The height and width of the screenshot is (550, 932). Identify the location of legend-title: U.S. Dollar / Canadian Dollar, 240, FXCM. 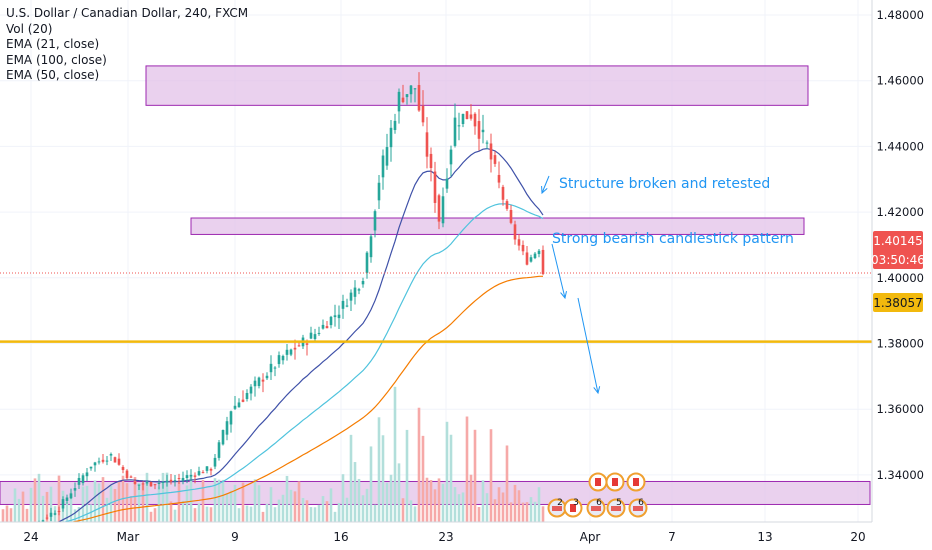
(127, 13).